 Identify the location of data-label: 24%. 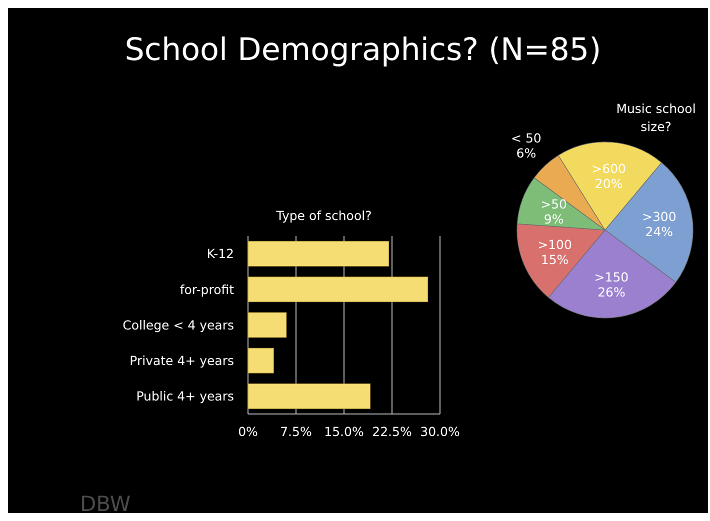
(659, 232).